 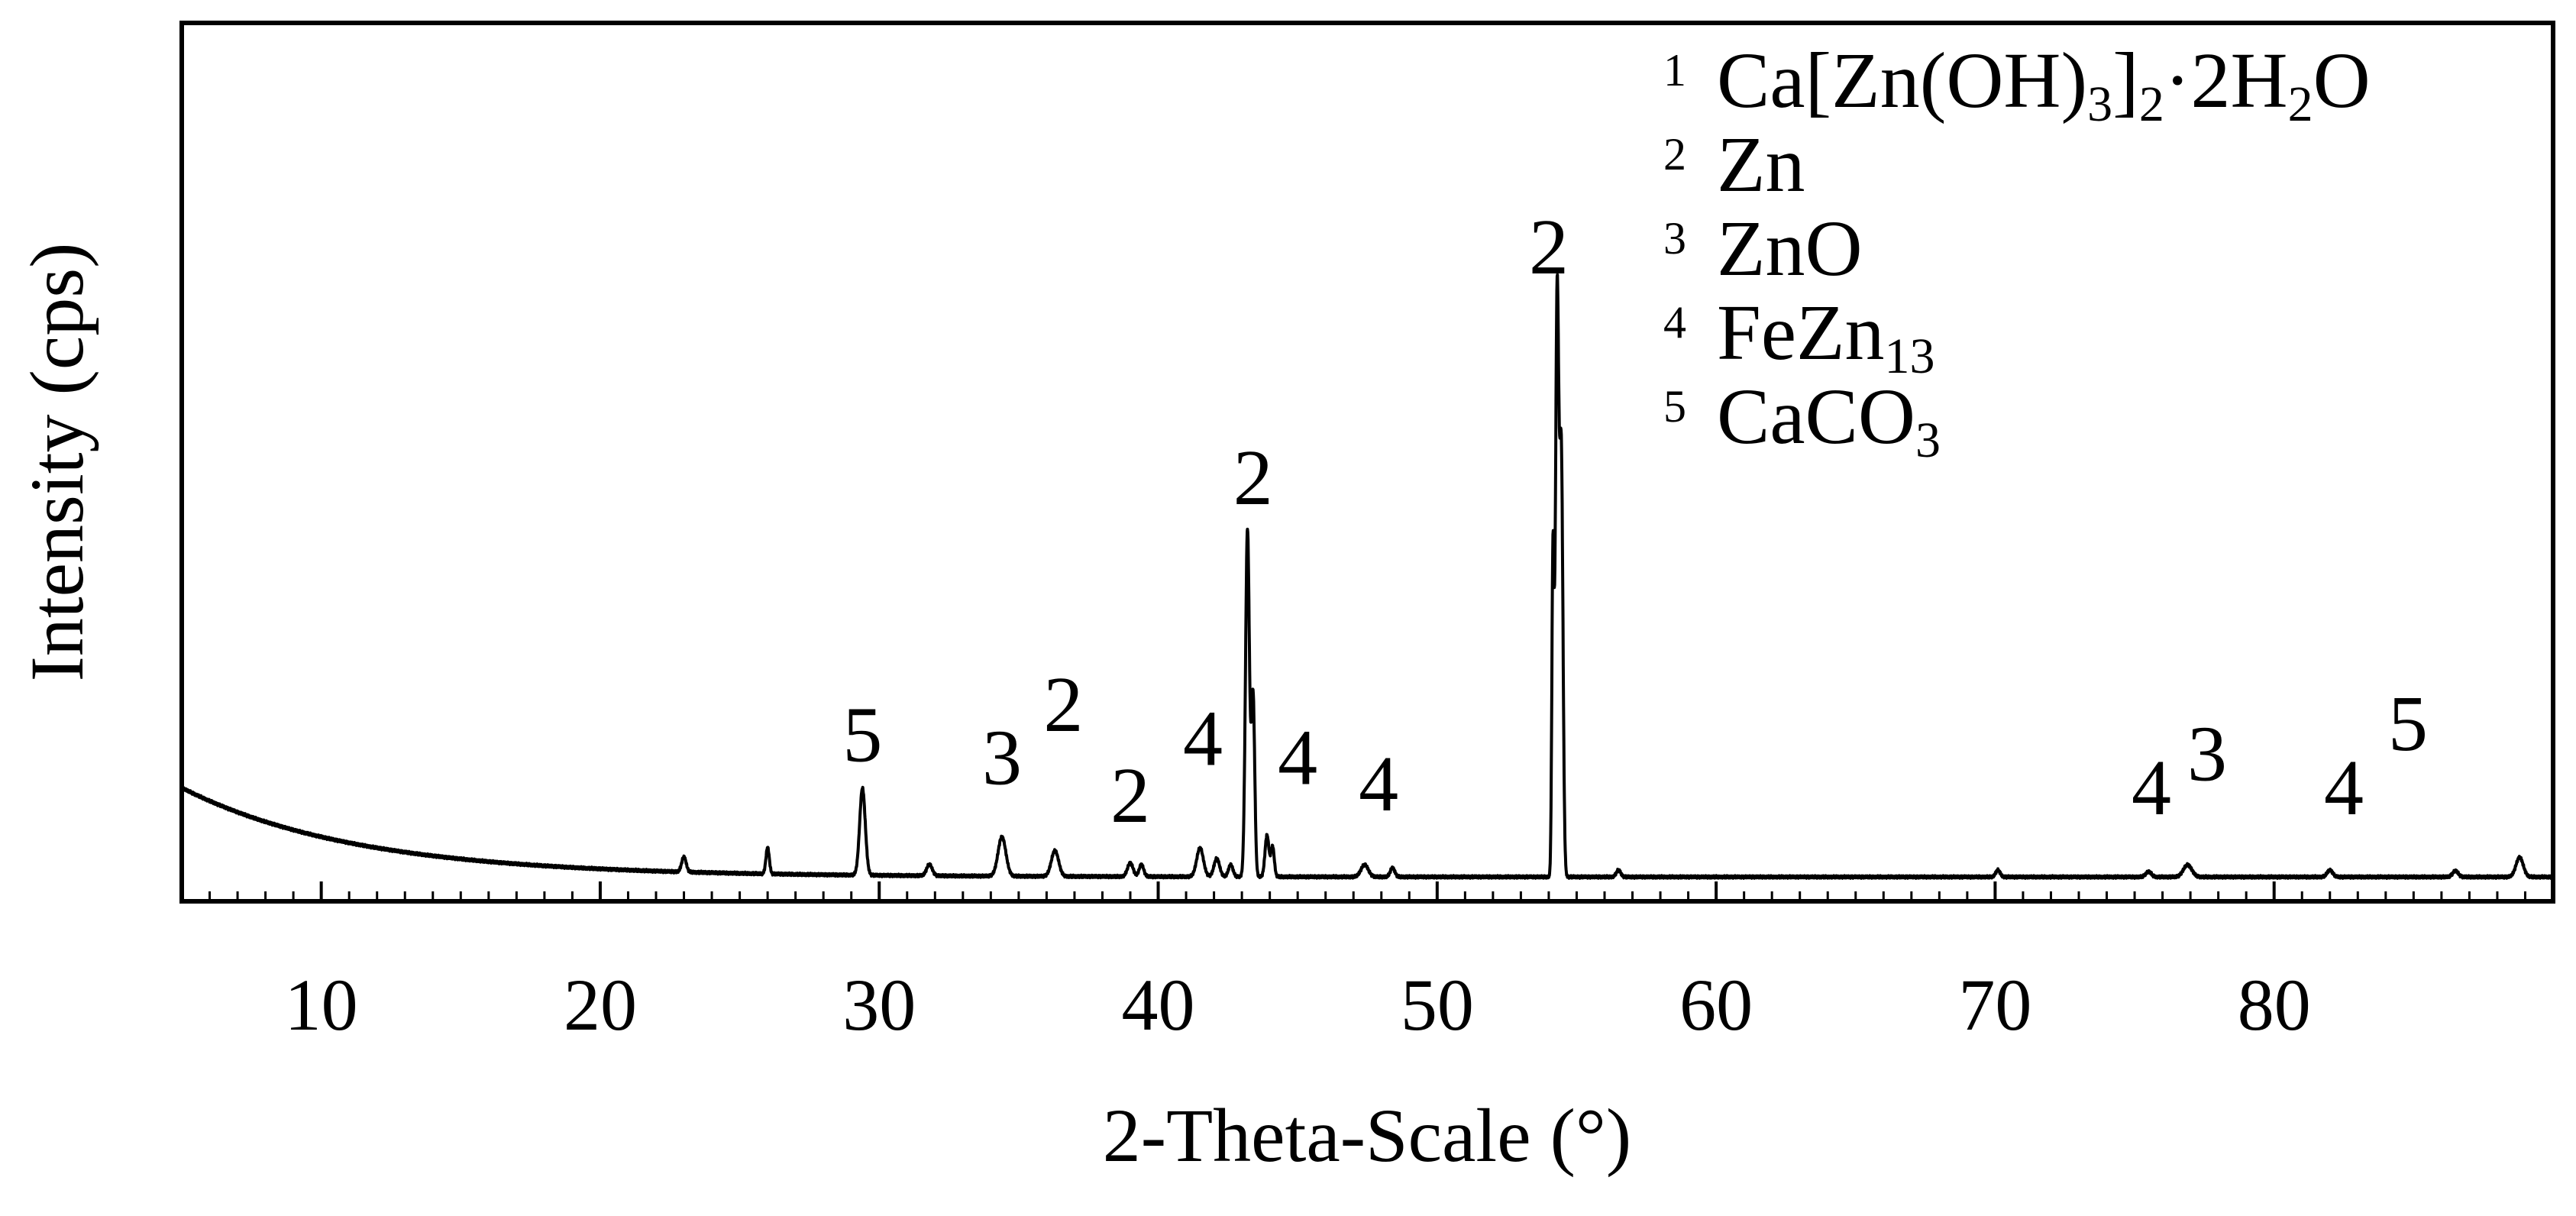 What do you see at coordinates (1674, 238) in the screenshot?
I see `legend-number: 3` at bounding box center [1674, 238].